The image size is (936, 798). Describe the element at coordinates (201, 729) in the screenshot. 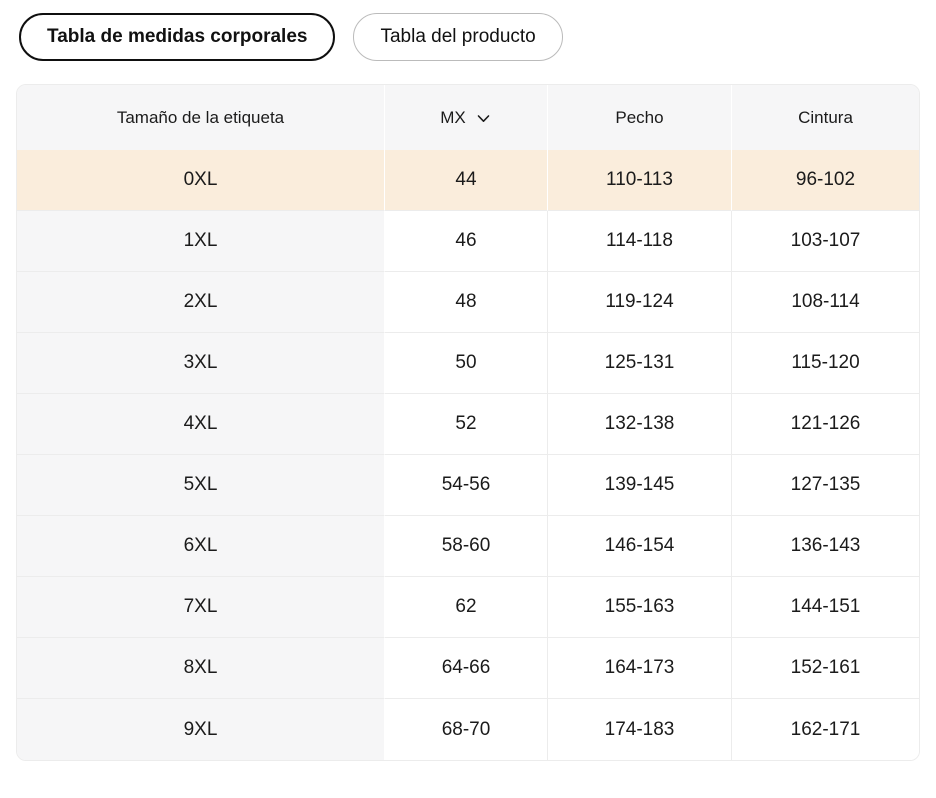

I see `size-cell: 9XL` at that location.